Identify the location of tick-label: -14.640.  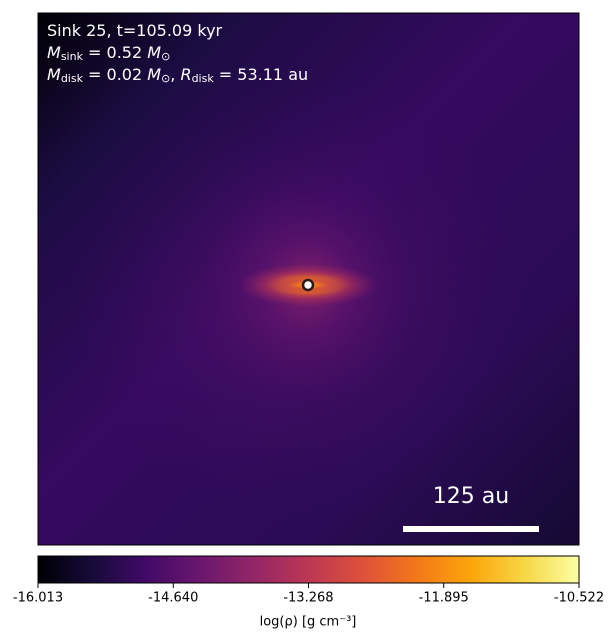
(173, 598).